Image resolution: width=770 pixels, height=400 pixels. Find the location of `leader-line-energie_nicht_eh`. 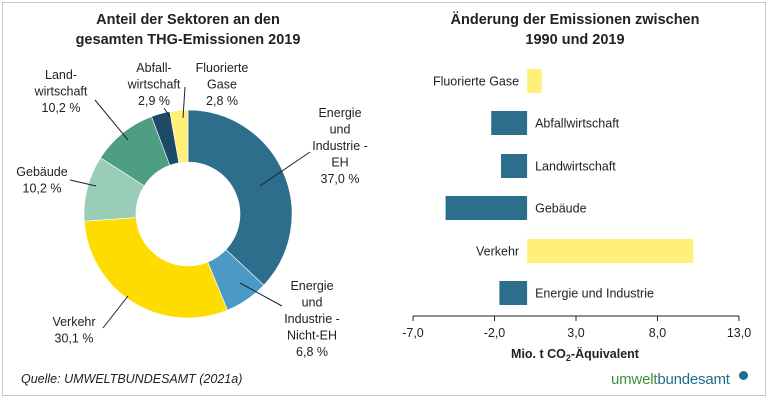

leader-line-energie_nicht_eh is located at coordinates (261, 294).